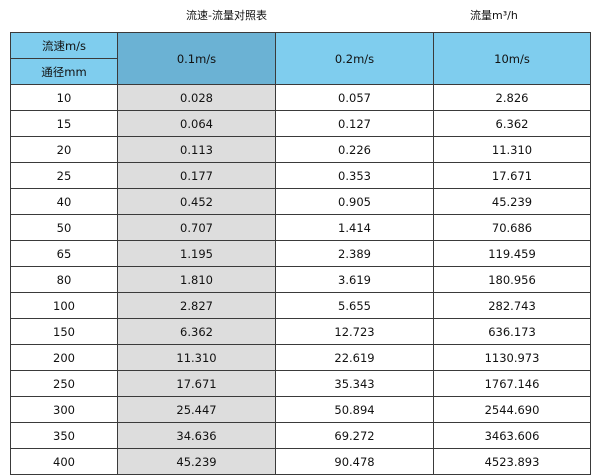 The image size is (600, 475). I want to click on table-row: 40 0.452 0.905 45.239, so click(300, 201).